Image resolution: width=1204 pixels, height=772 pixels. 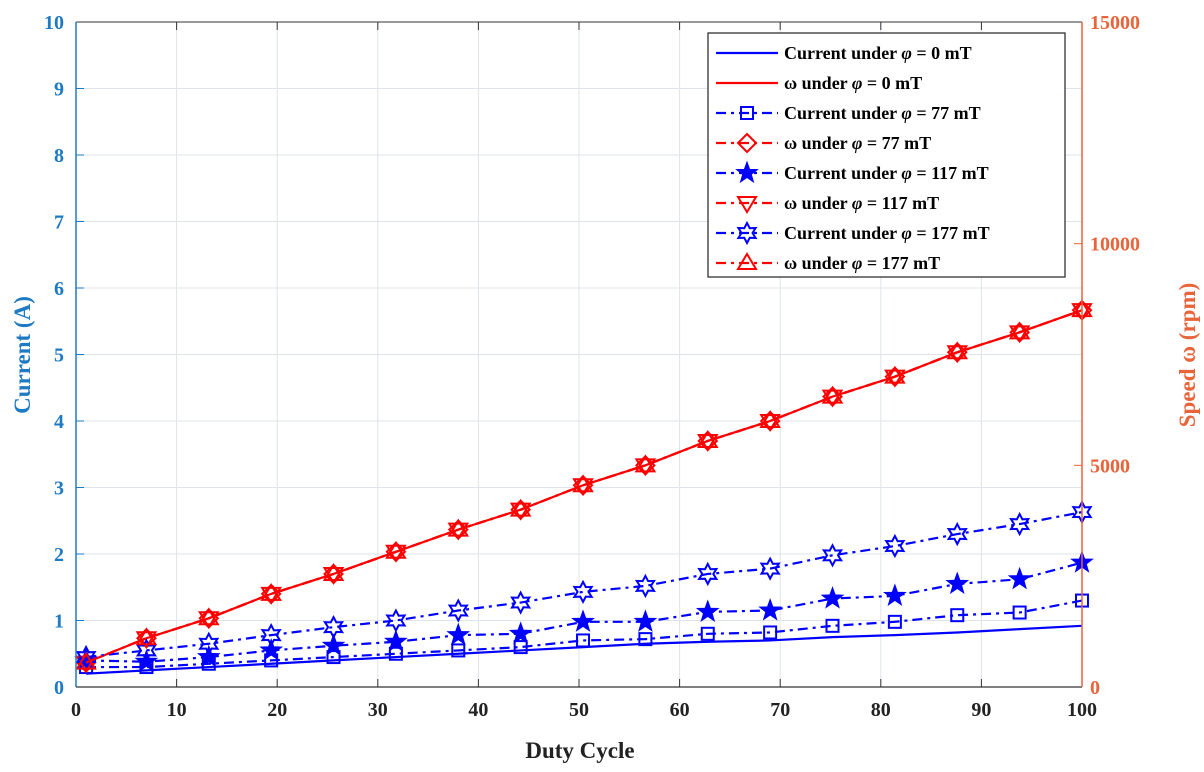 What do you see at coordinates (76, 710) in the screenshot?
I see `x-tick-label: 0` at bounding box center [76, 710].